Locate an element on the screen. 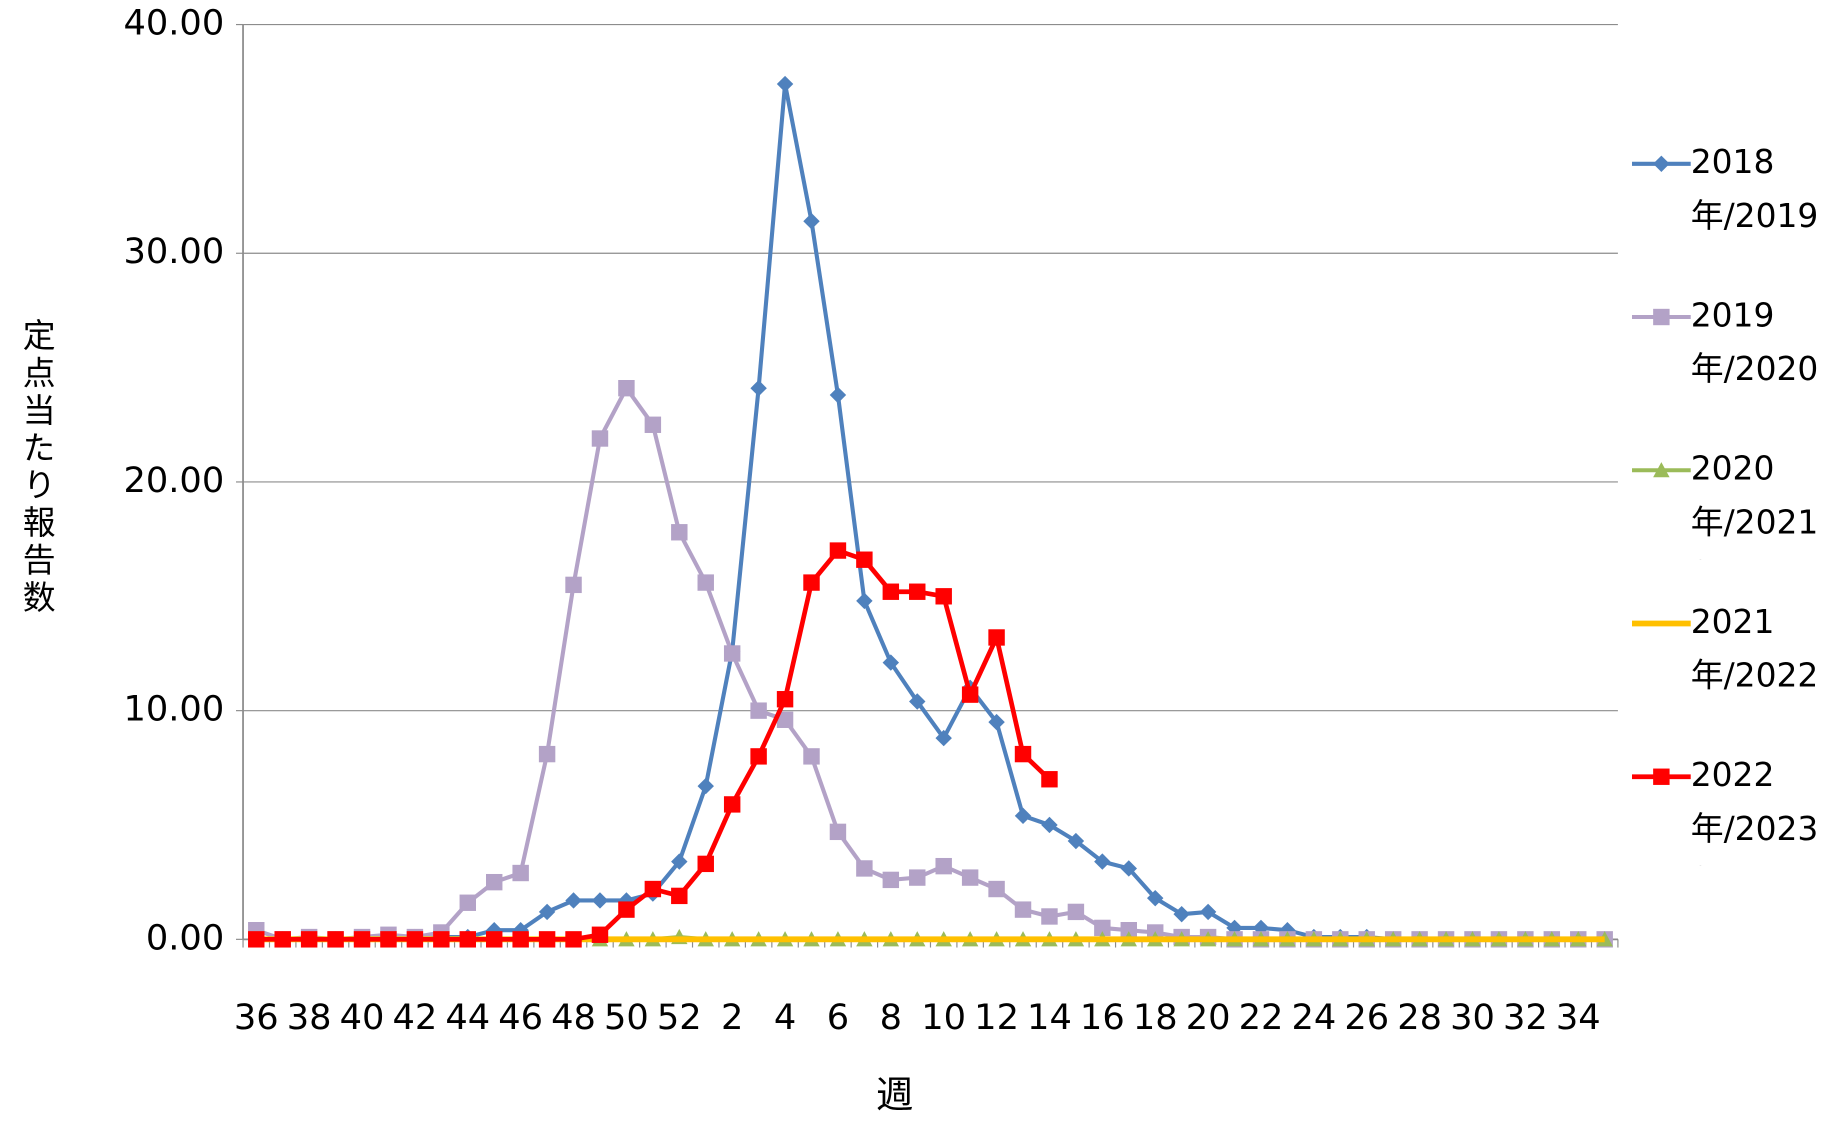 The height and width of the screenshot is (1123, 1841). x-tick-label: 14 is located at coordinates (1049, 1017).